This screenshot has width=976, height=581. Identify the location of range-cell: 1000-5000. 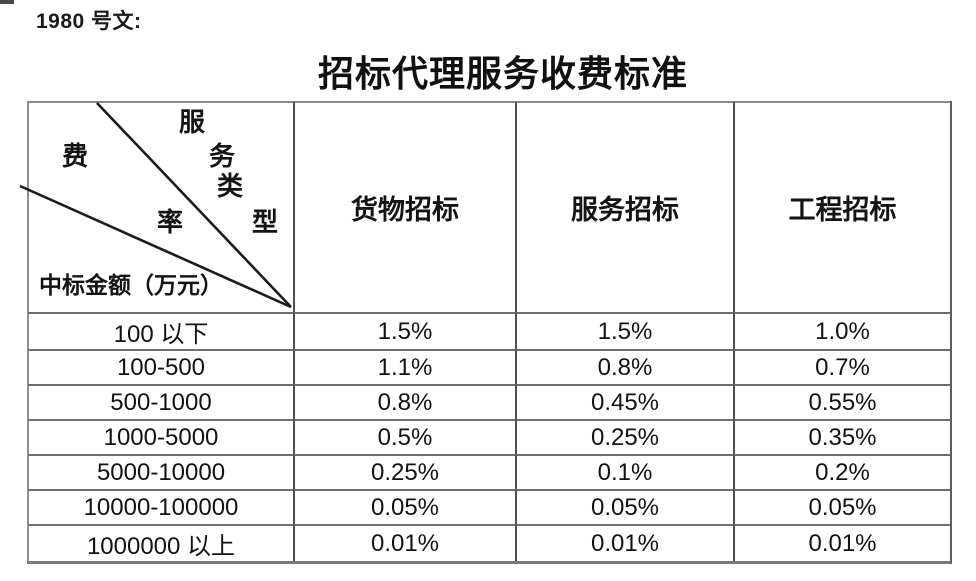
(160, 436).